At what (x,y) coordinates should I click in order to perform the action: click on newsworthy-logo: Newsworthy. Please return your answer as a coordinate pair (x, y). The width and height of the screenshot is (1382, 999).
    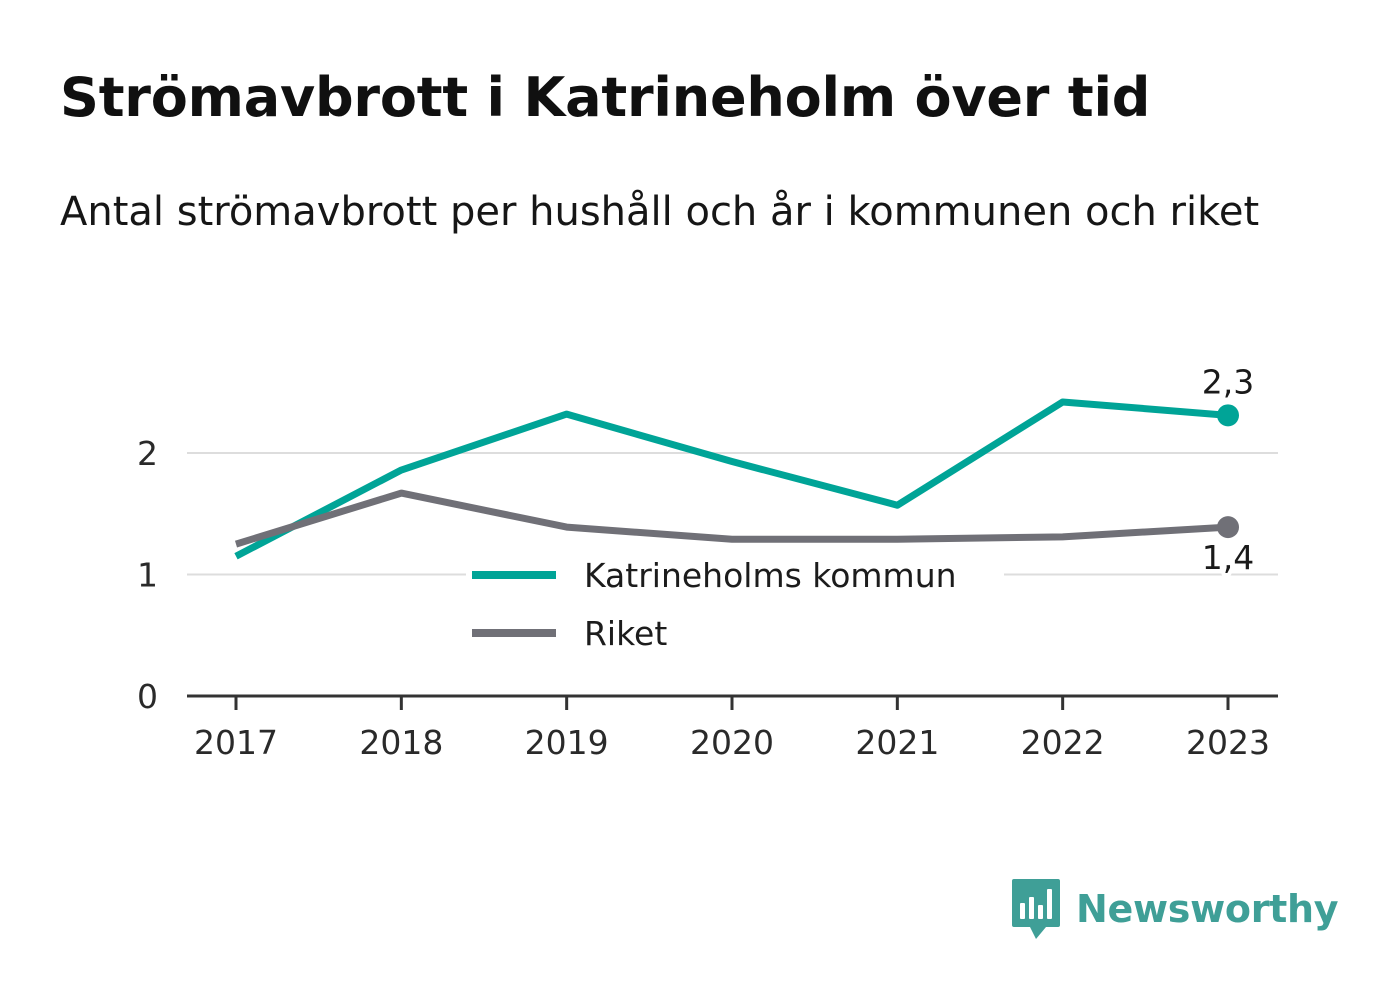
    Looking at the image, I should click on (1174, 909).